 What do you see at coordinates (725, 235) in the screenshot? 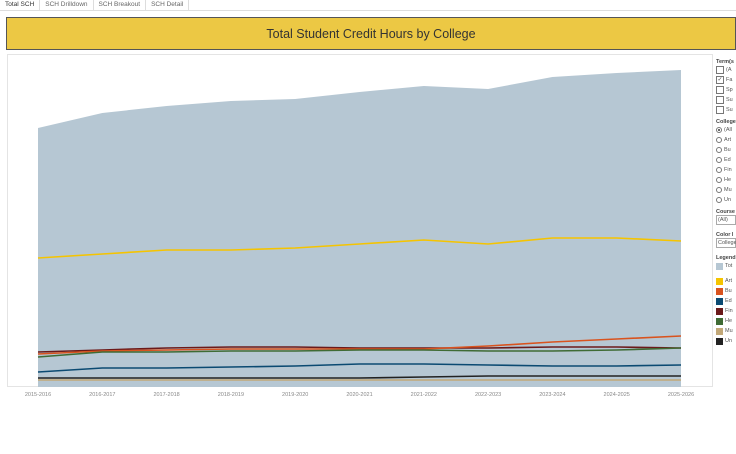
I see `color-filter-label: Color l` at bounding box center [725, 235].